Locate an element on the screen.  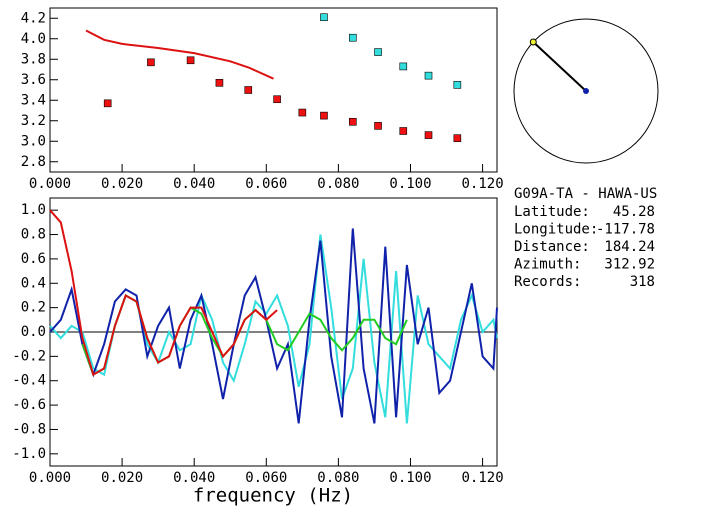
azimuth-circle is located at coordinates (586, 91).